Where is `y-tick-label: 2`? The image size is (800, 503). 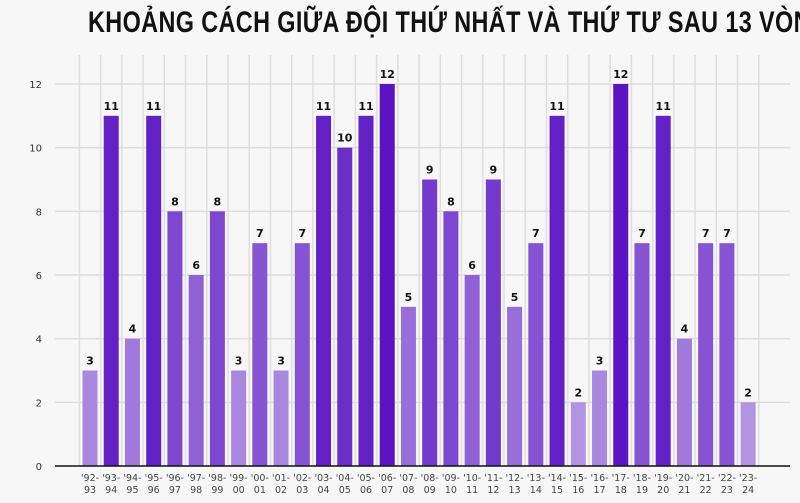
y-tick-label: 2 is located at coordinates (39, 403).